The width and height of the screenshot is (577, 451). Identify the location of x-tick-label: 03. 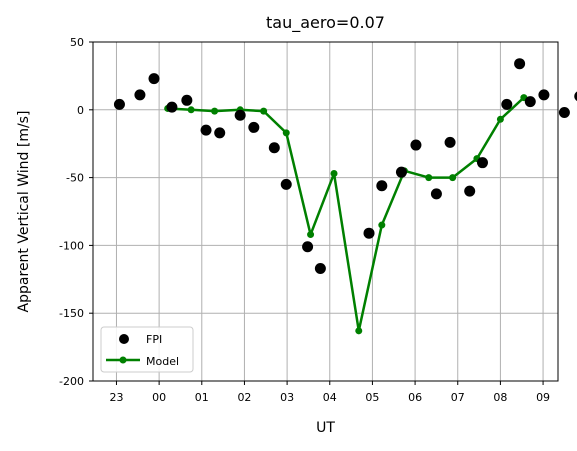
(287, 397).